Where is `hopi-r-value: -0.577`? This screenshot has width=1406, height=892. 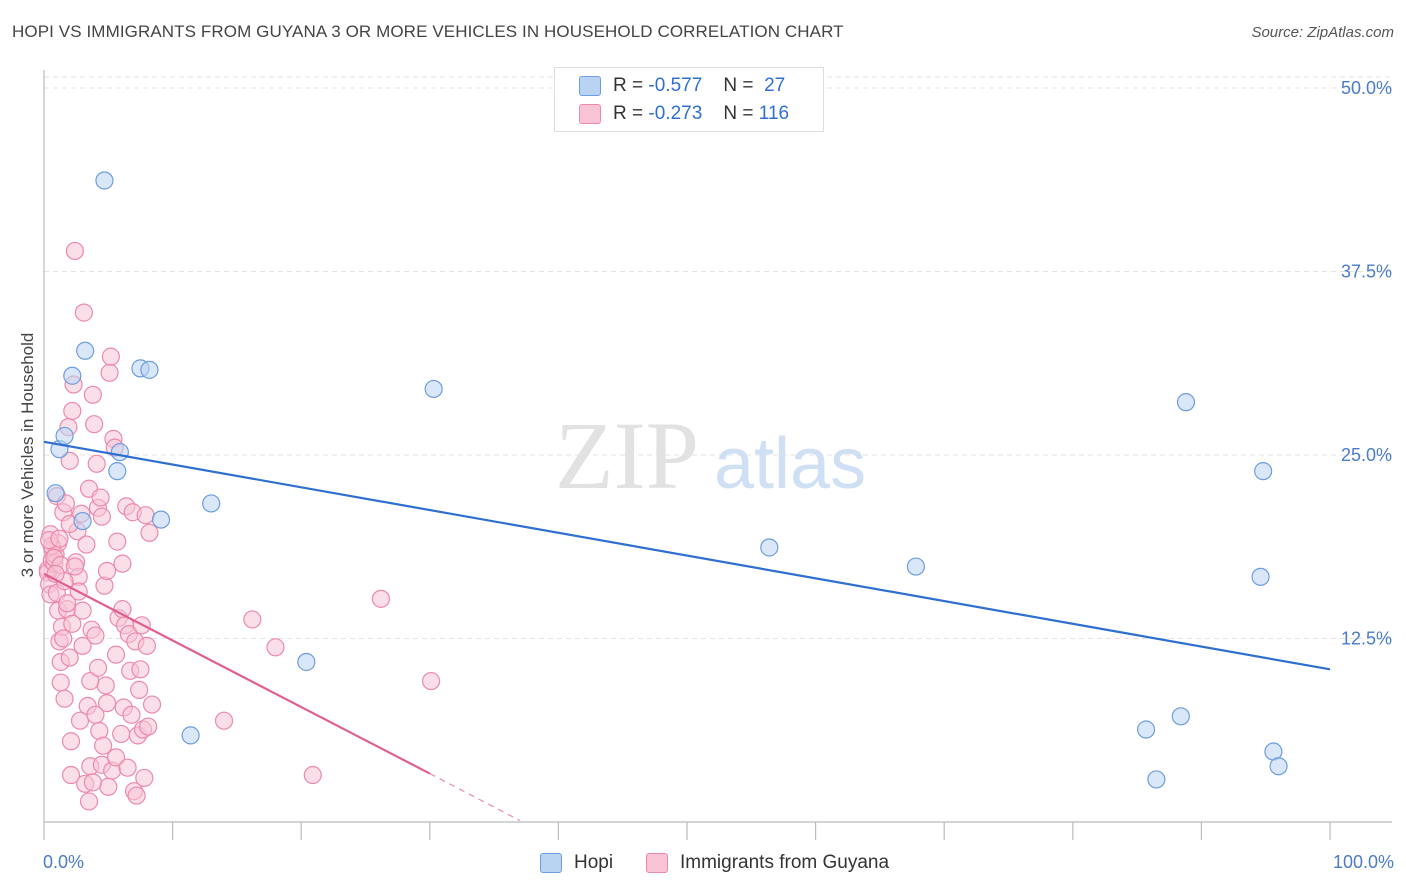
hopi-r-value: -0.577 is located at coordinates (675, 85).